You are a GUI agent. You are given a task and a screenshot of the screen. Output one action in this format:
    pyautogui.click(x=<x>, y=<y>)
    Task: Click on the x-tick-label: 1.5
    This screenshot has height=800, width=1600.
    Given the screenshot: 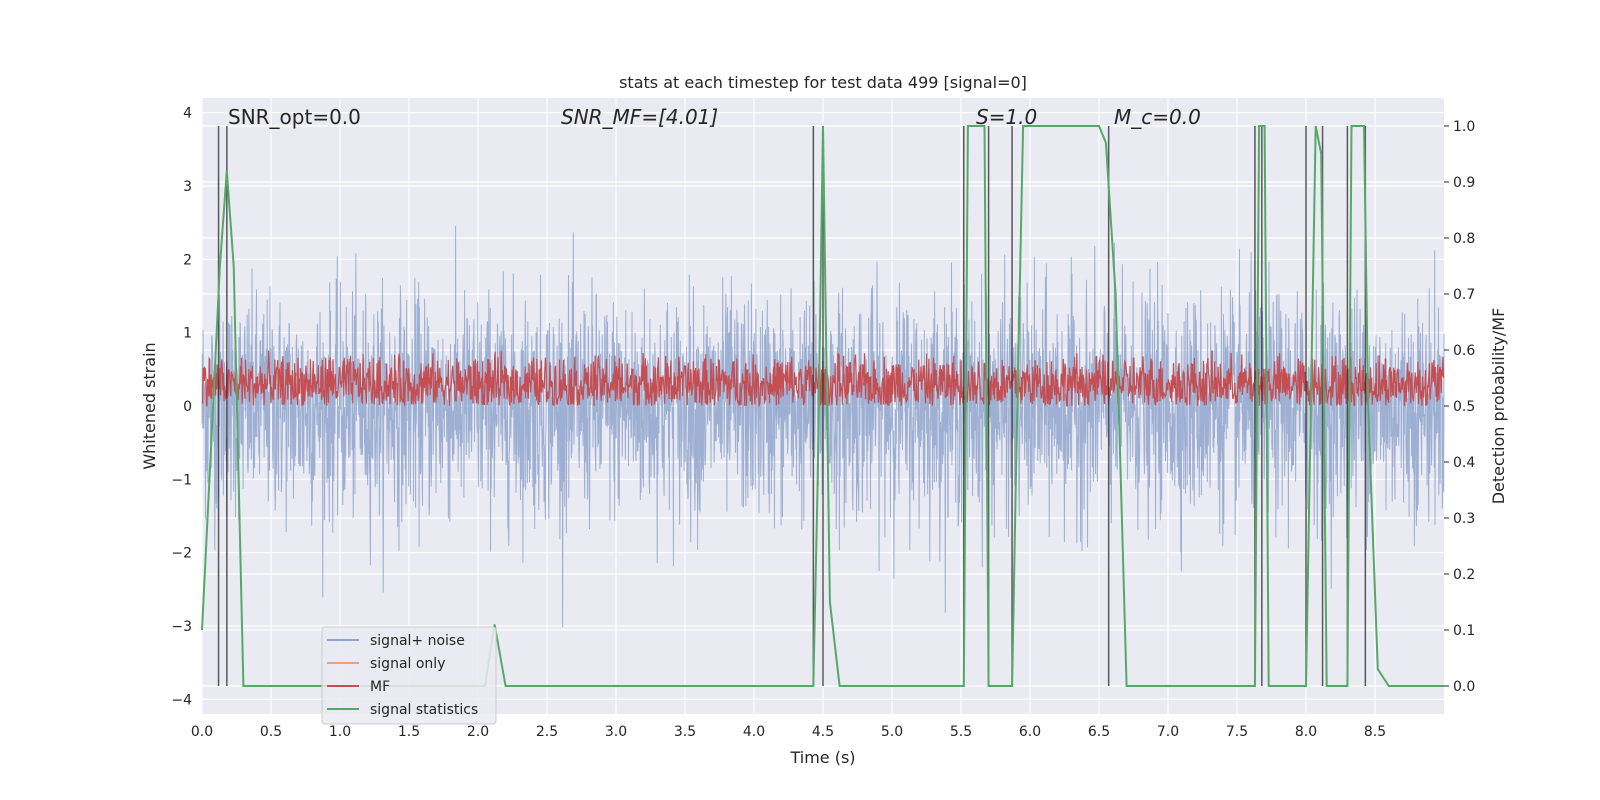 What is the action you would take?
    pyautogui.click(x=409, y=732)
    